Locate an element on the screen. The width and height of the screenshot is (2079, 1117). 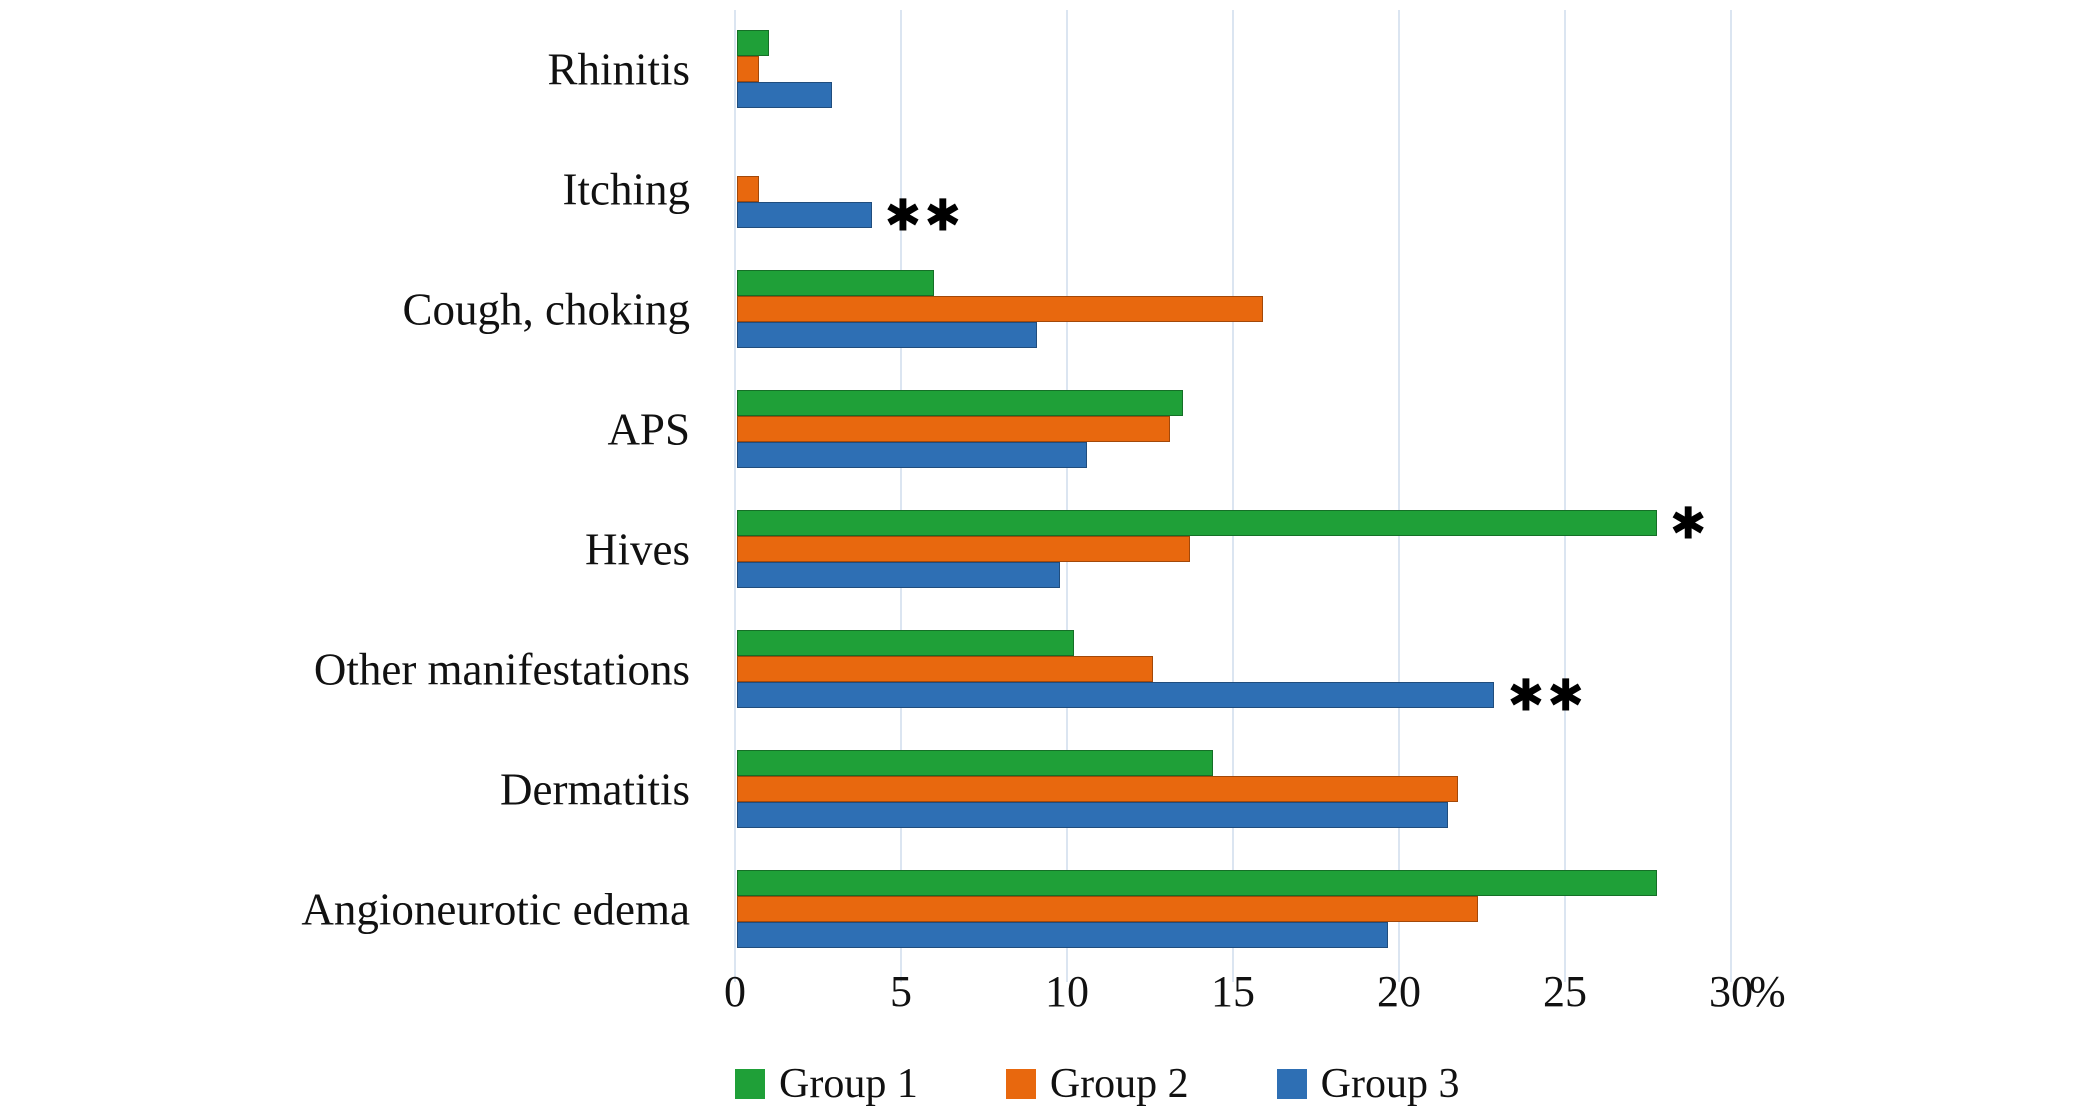
legend-item-group-2: Group 2 is located at coordinates (1097, 1084).